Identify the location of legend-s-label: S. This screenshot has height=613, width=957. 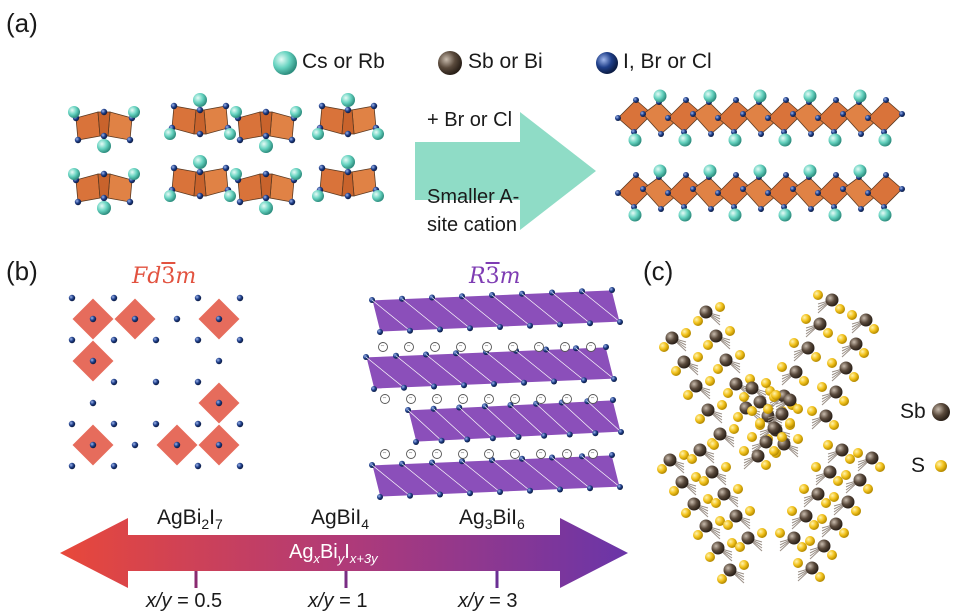
(918, 465).